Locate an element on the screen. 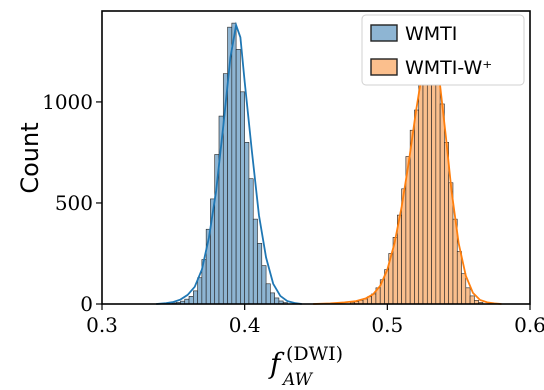 This screenshot has height=390, width=544. x-axis-label-superscript: (DWI) is located at coordinates (314, 354).